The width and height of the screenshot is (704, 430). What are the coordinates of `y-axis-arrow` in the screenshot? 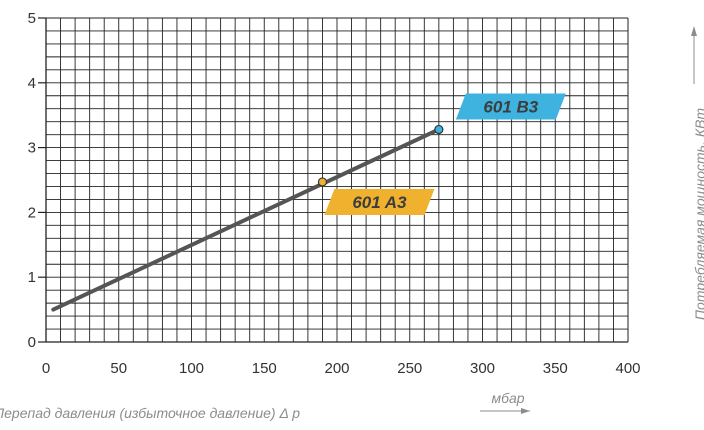 It's located at (694, 55).